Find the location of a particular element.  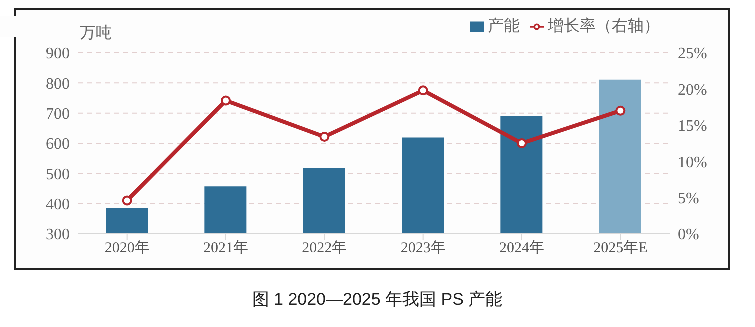

x-tick-label: 2023年 is located at coordinates (423, 248).